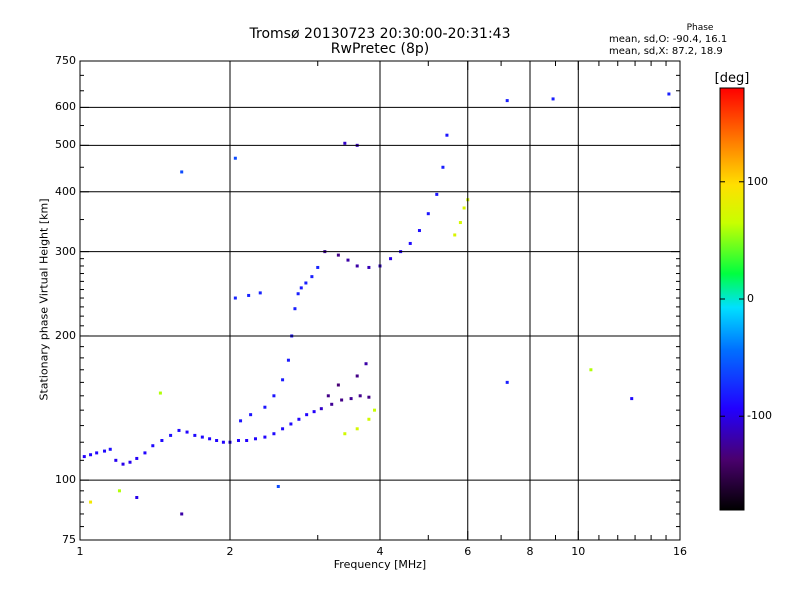  I want to click on x-tick-label: 6, so click(468, 551).